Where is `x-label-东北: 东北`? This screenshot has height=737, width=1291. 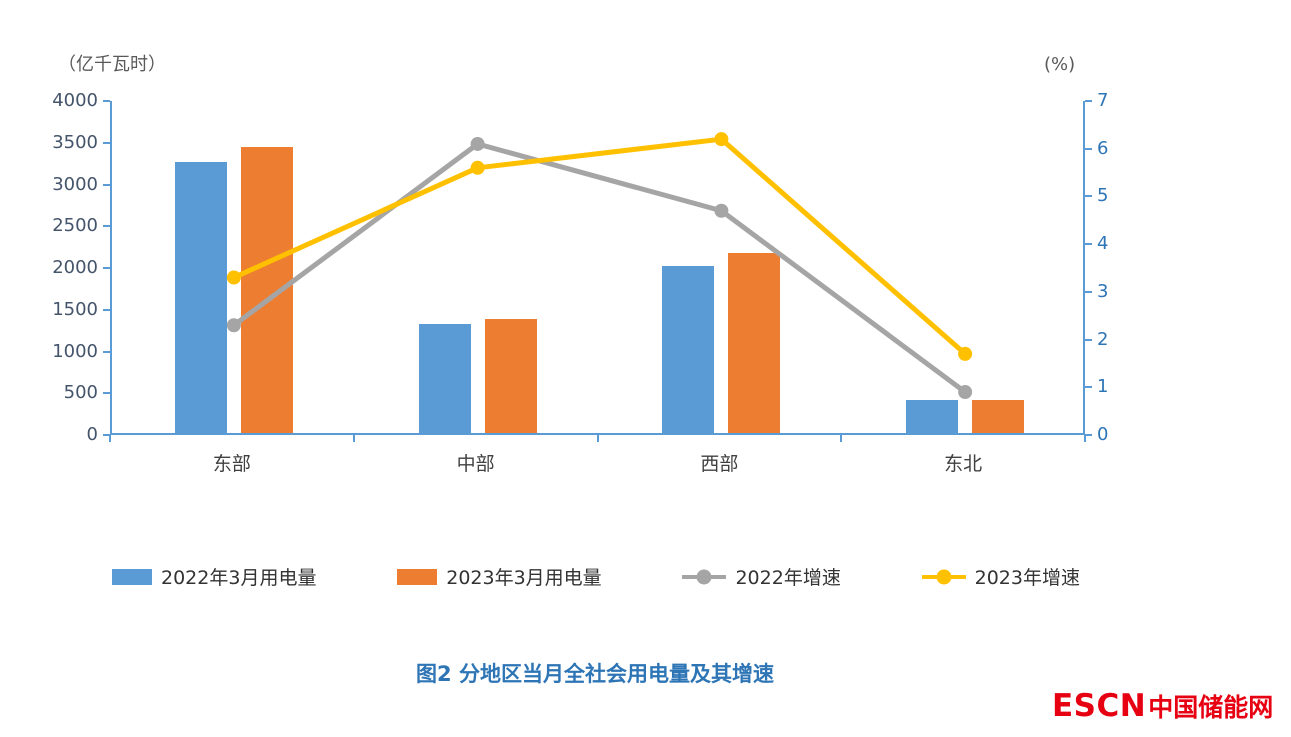 x-label-东北: 东北 is located at coordinates (963, 464).